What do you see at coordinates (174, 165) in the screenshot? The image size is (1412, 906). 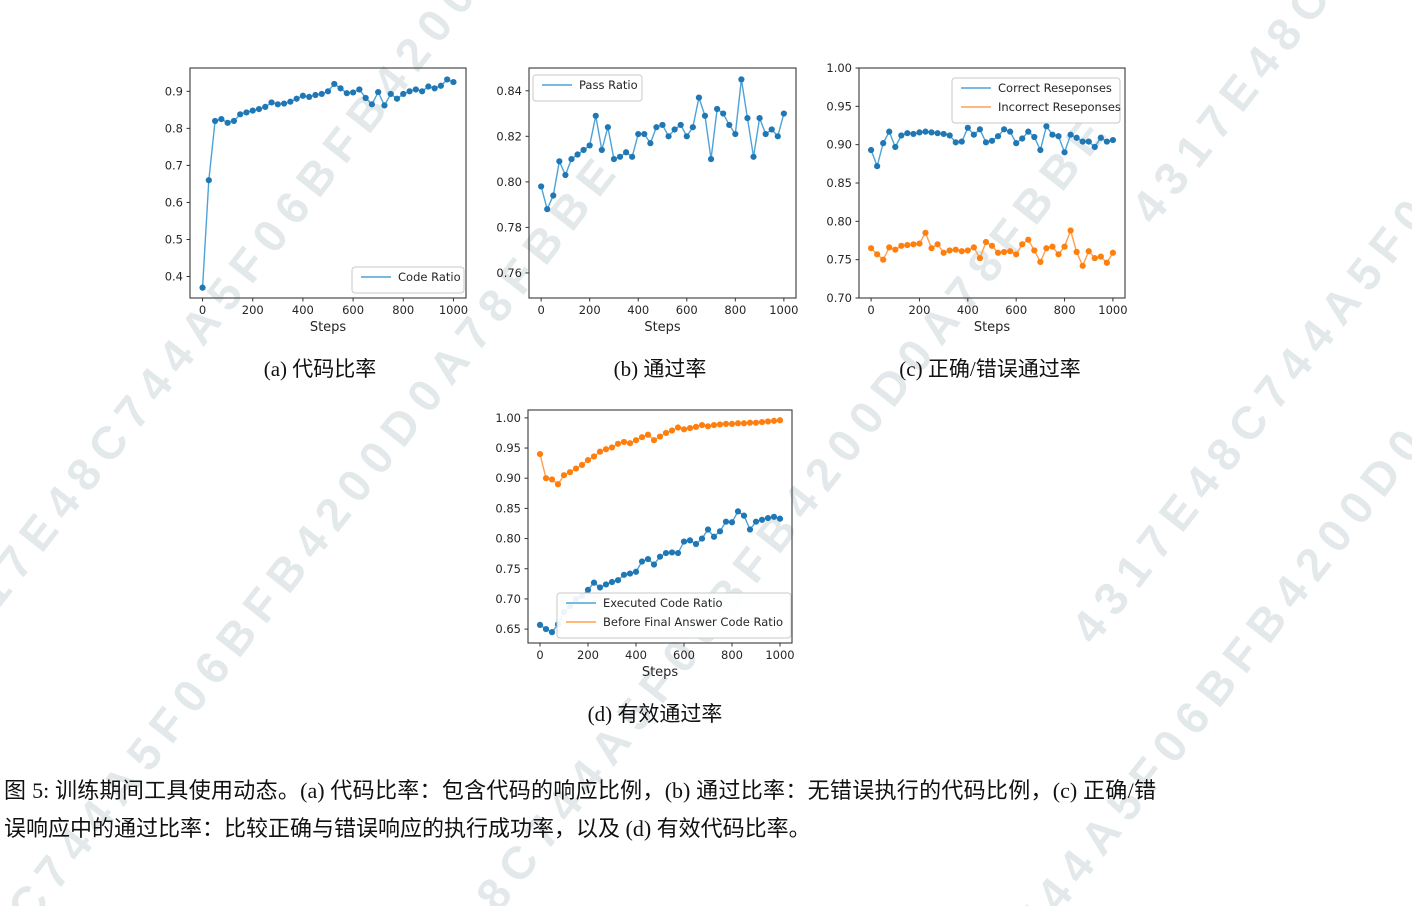 I see `svg-text: 0.7` at bounding box center [174, 165].